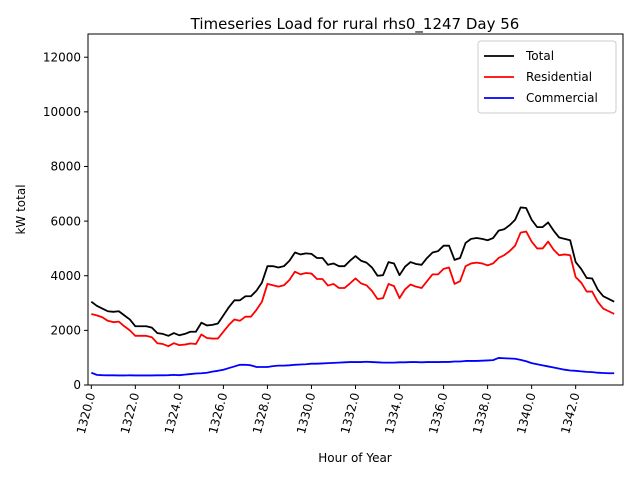  I want to click on legend-label-residential: Residential, so click(559, 77).